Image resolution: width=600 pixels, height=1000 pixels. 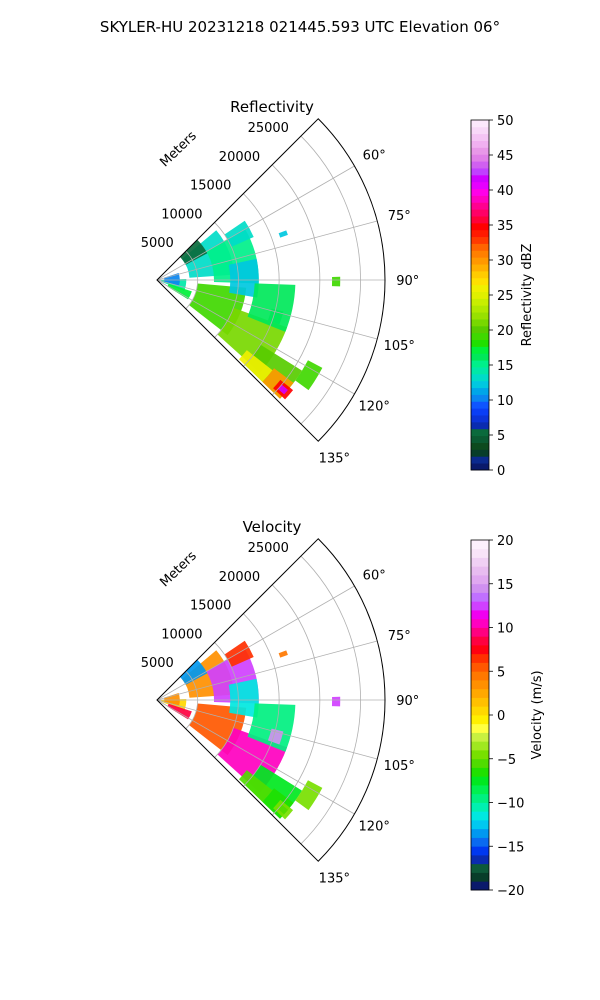 What do you see at coordinates (374, 576) in the screenshot?
I see `azimuth-tick-label: 60°` at bounding box center [374, 576].